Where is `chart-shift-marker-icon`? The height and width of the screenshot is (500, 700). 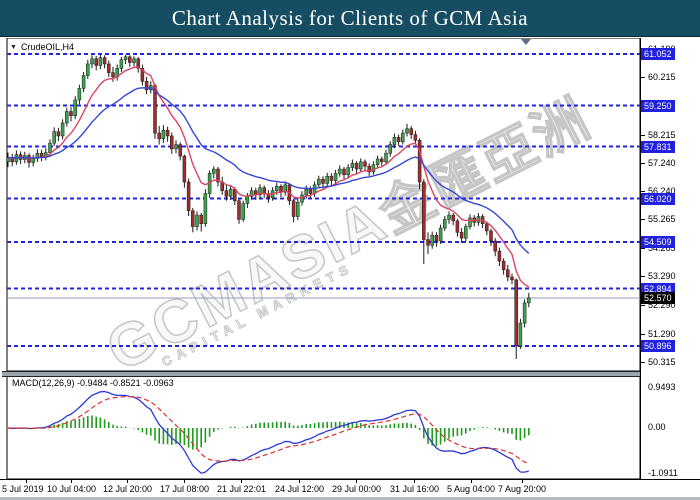 chart-shift-marker-icon is located at coordinates (526, 42).